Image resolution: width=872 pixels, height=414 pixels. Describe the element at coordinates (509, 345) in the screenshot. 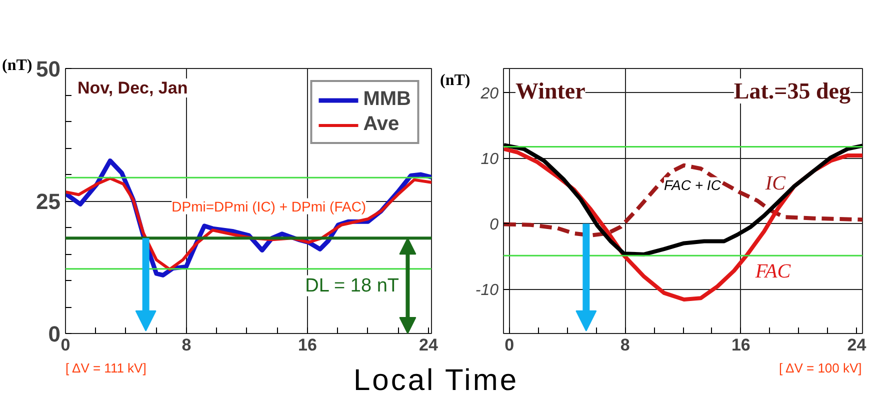

I see `x-tick-label: 0` at that location.